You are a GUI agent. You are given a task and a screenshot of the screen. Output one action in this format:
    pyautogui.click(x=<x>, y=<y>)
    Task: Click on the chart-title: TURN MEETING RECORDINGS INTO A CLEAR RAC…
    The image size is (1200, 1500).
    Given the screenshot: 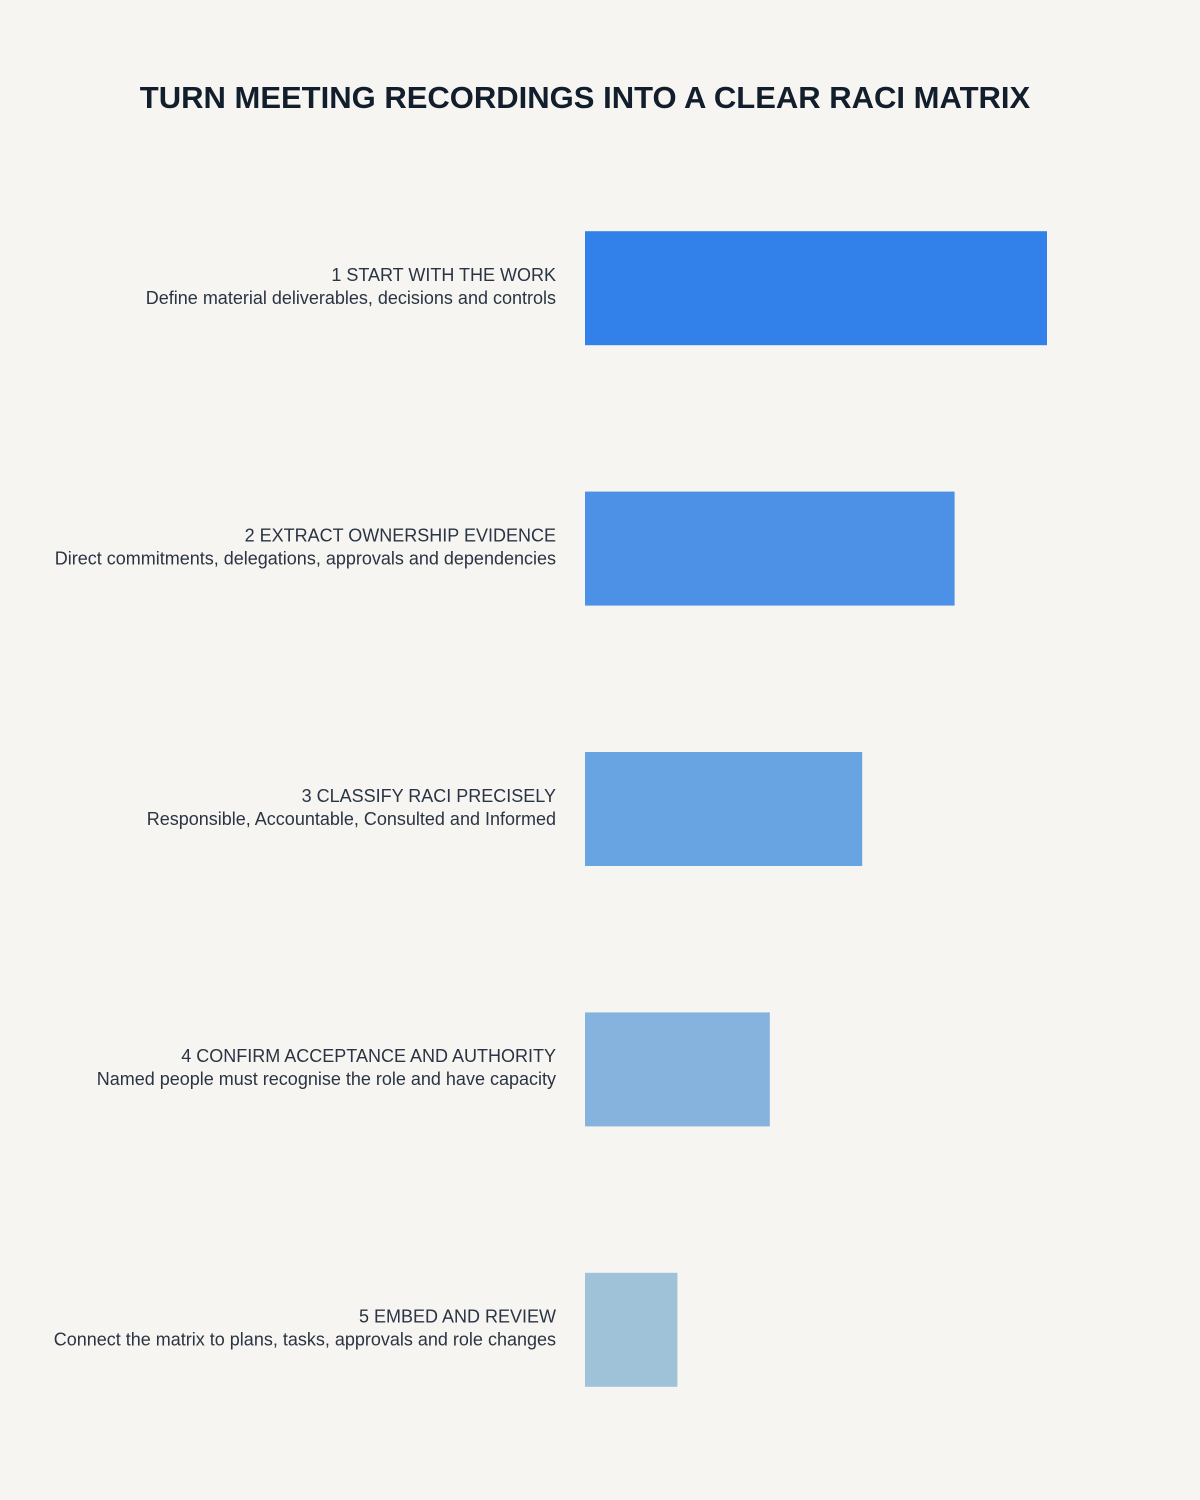 What is the action you would take?
    pyautogui.click(x=585, y=97)
    